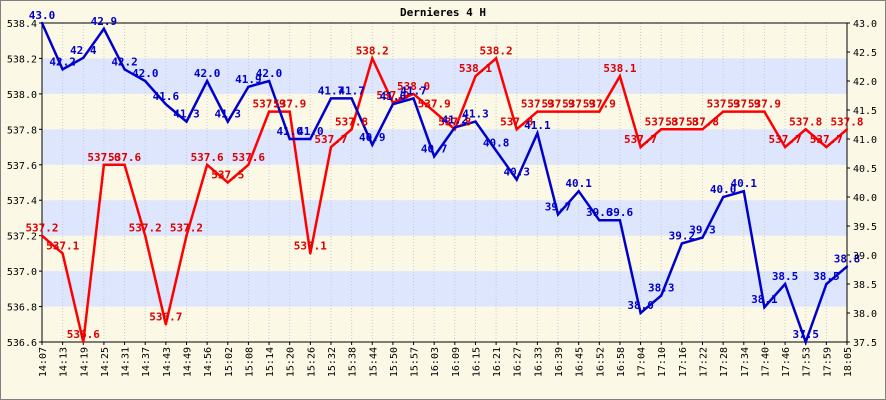  I want to click on data-label-blue-39: 38.8, so click(847, 259).